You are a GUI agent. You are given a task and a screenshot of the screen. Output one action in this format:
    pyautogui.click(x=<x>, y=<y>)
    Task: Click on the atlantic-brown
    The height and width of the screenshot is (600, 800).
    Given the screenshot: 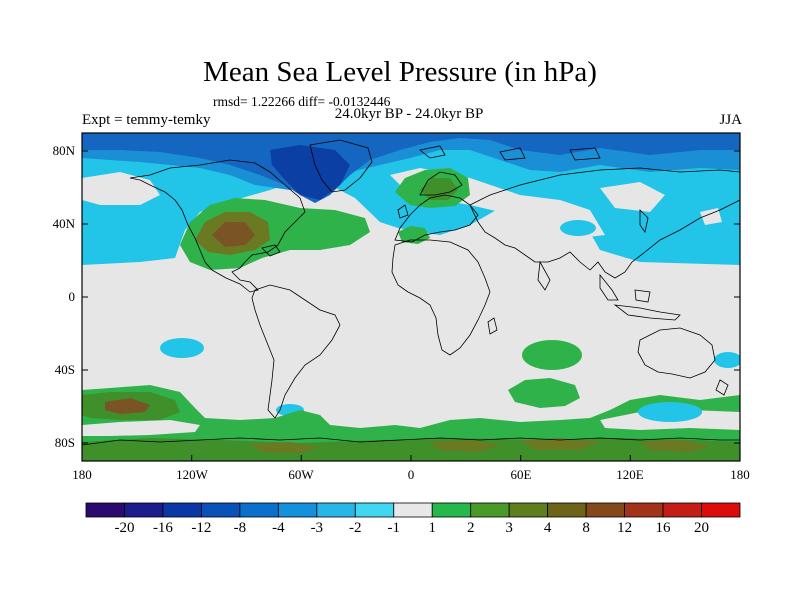 What is the action you would take?
    pyautogui.click(x=233, y=234)
    